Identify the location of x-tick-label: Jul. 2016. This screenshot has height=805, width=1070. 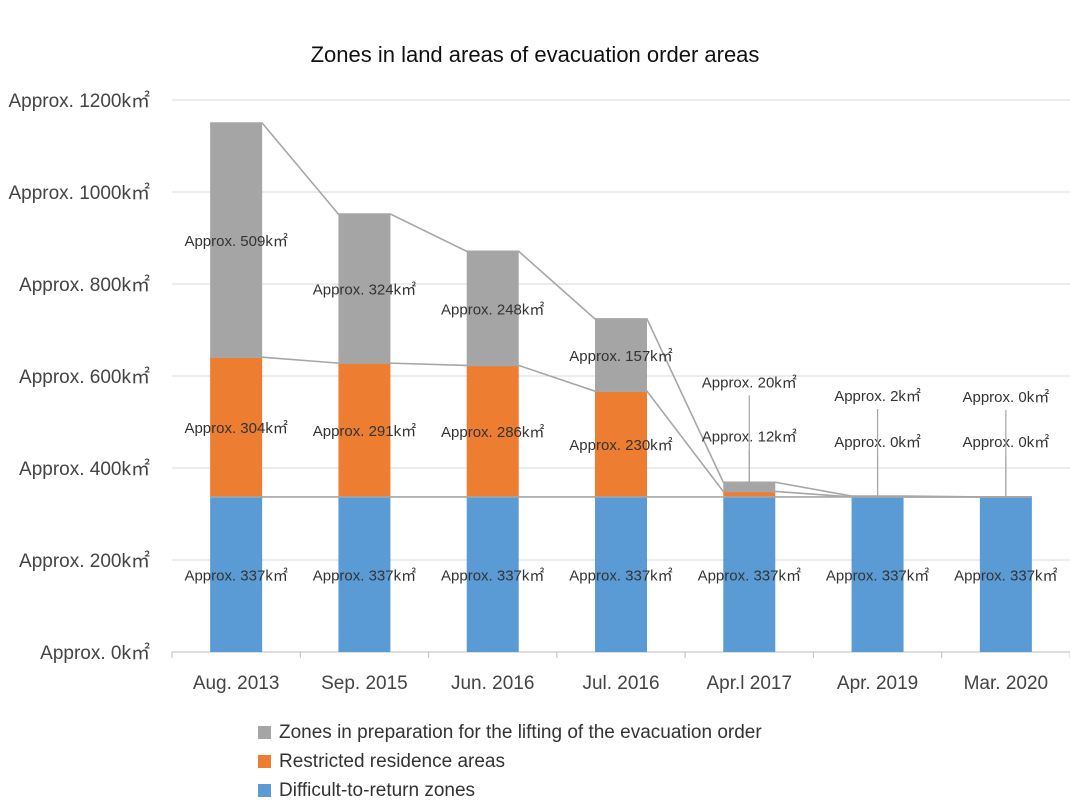
(620, 683).